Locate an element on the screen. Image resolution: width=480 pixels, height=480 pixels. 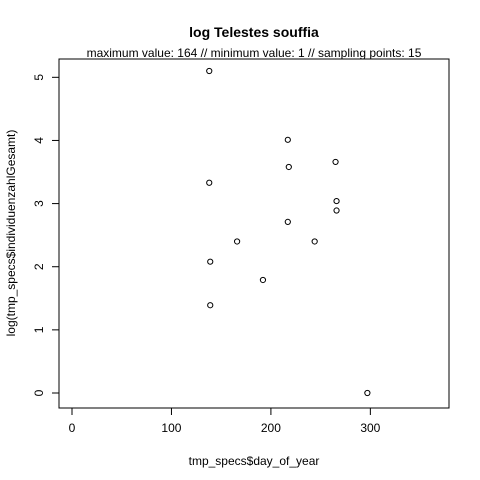
y-tick-label: 2 is located at coordinates (39, 266).